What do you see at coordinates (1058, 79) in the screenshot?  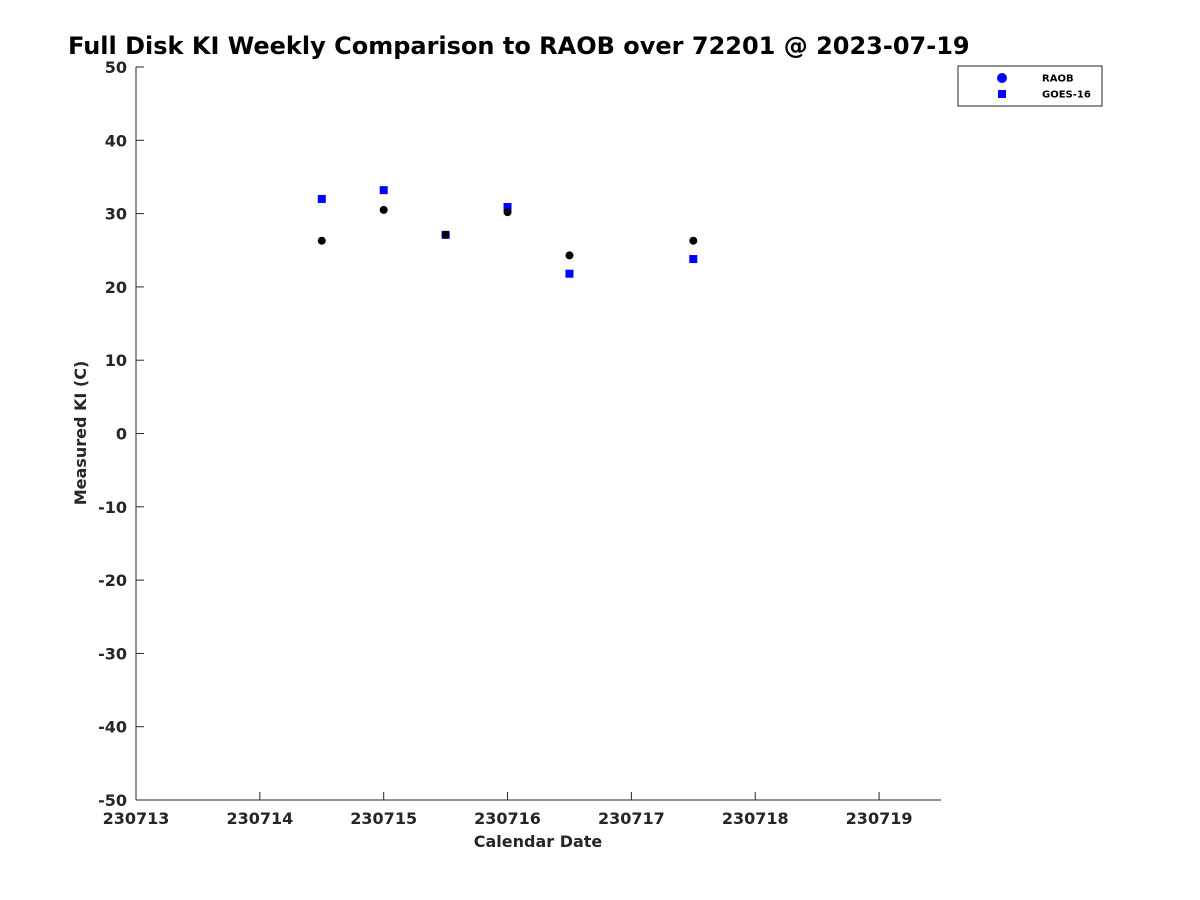 I see `legend-label-raob: RAOB` at bounding box center [1058, 79].